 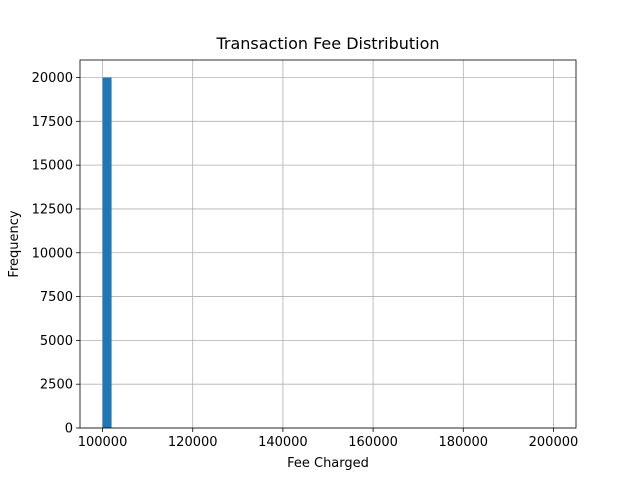 I want to click on x-axis-ticks: 100000 120000 140000 160000 180000 200000, so click(x=328, y=439).